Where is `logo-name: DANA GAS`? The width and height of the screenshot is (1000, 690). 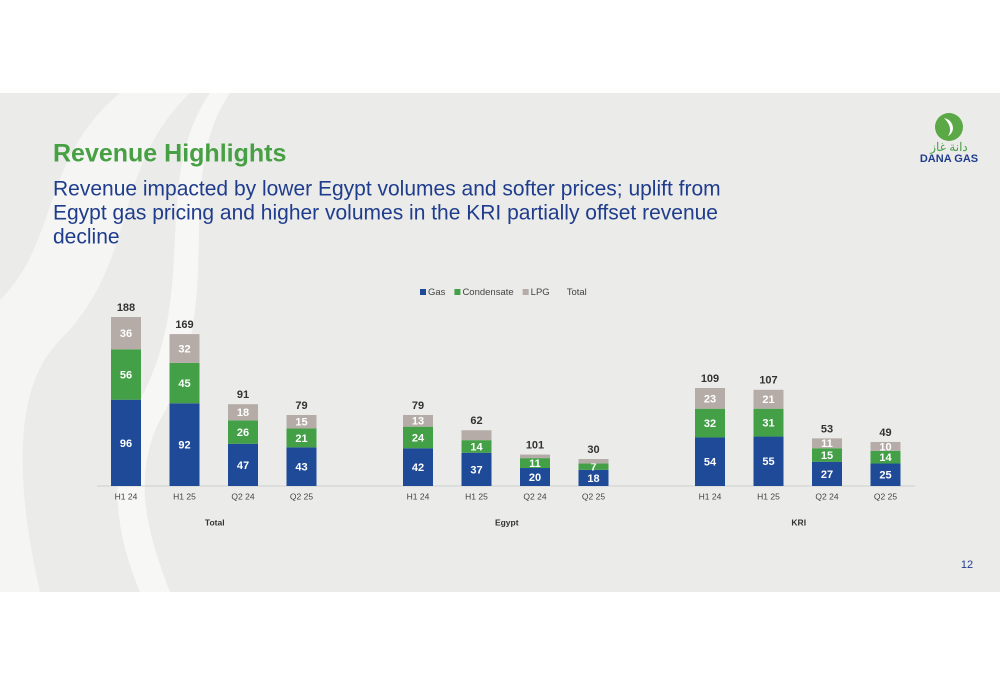 logo-name: DANA GAS is located at coordinates (949, 159).